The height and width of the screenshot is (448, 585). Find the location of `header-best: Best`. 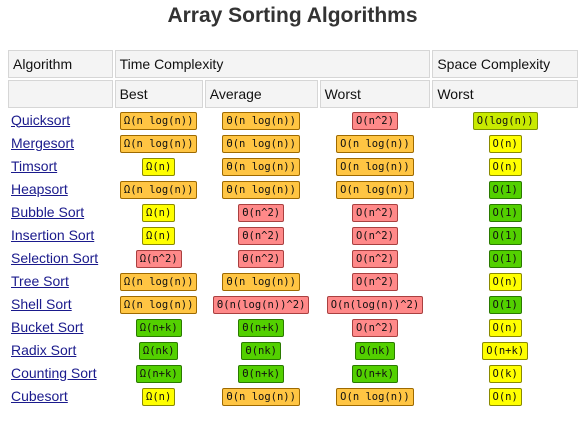

header-best: Best is located at coordinates (158, 94).